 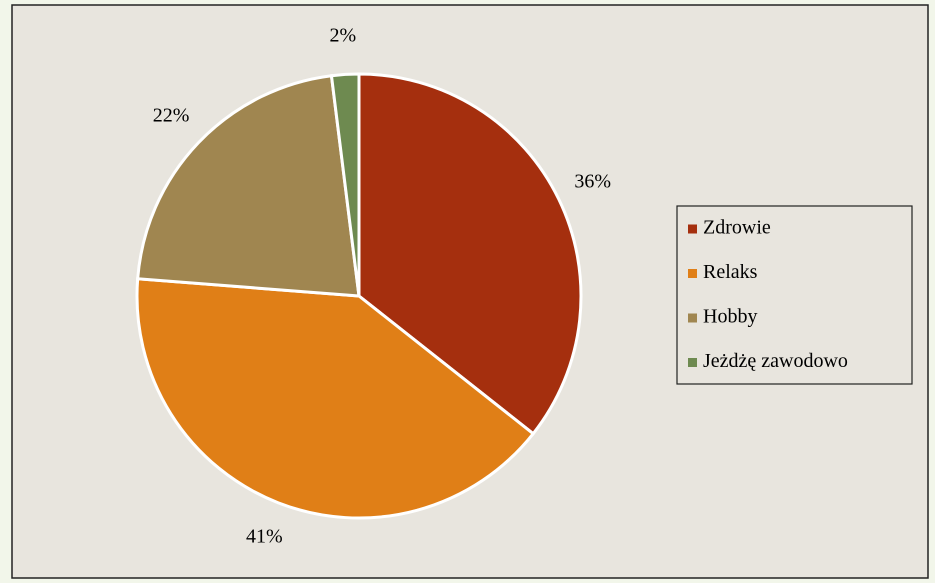 What do you see at coordinates (343, 35) in the screenshot?
I see `data-label: 2%` at bounding box center [343, 35].